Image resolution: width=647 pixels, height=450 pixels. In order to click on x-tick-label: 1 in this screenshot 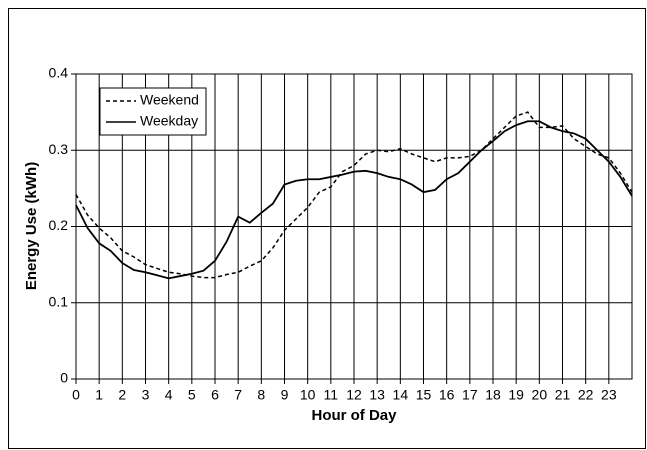, I will do `click(99, 395)`.